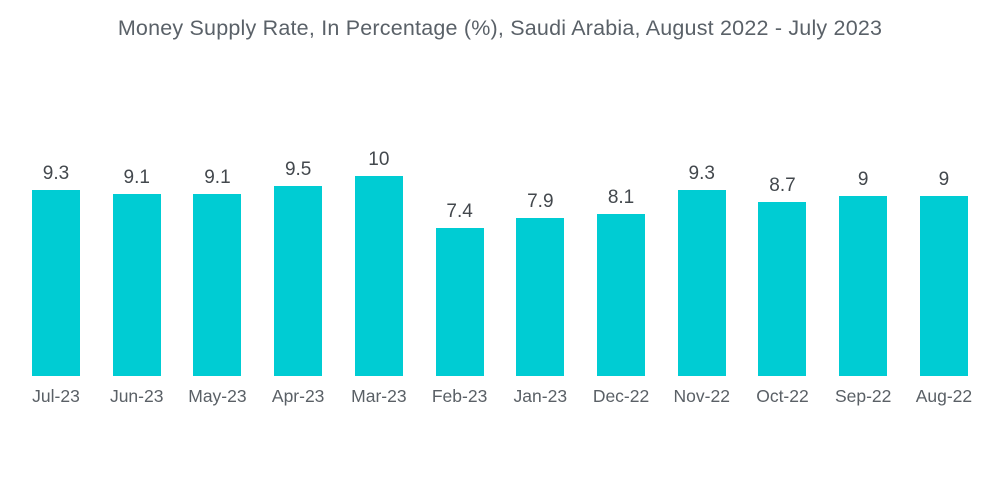 The height and width of the screenshot is (504, 1000). I want to click on bar-value-label: 8.7, so click(782, 185).